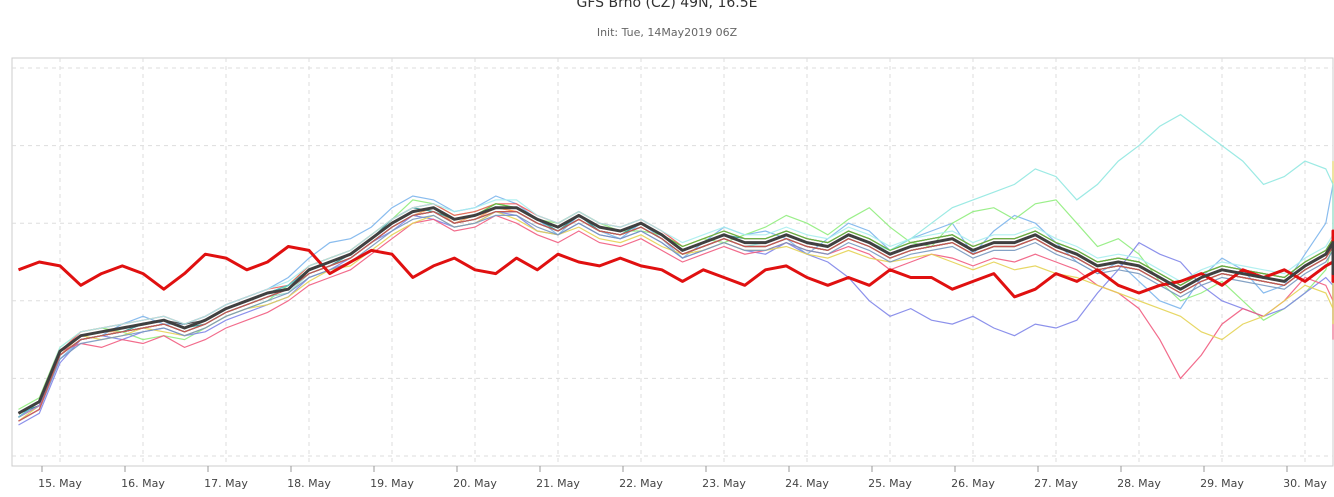 The height and width of the screenshot is (497, 1334). I want to click on x-tick-label: 15. May, so click(60, 483).